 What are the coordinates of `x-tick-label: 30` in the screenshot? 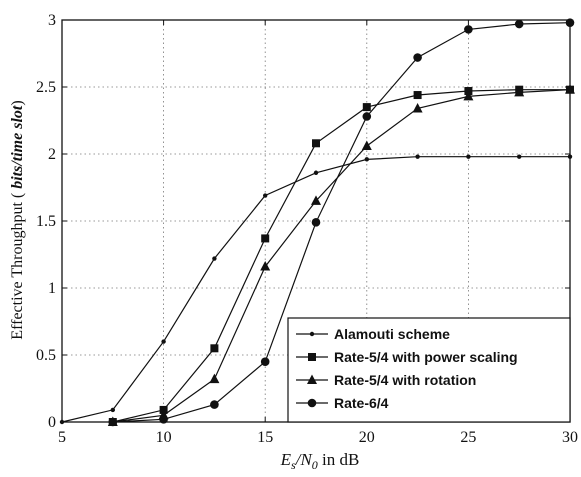 It's located at (570, 437).